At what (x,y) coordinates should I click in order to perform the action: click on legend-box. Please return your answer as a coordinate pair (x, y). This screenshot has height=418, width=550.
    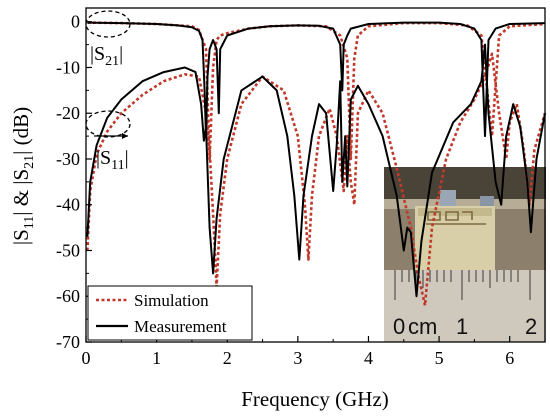
    Looking at the image, I should click on (170, 313).